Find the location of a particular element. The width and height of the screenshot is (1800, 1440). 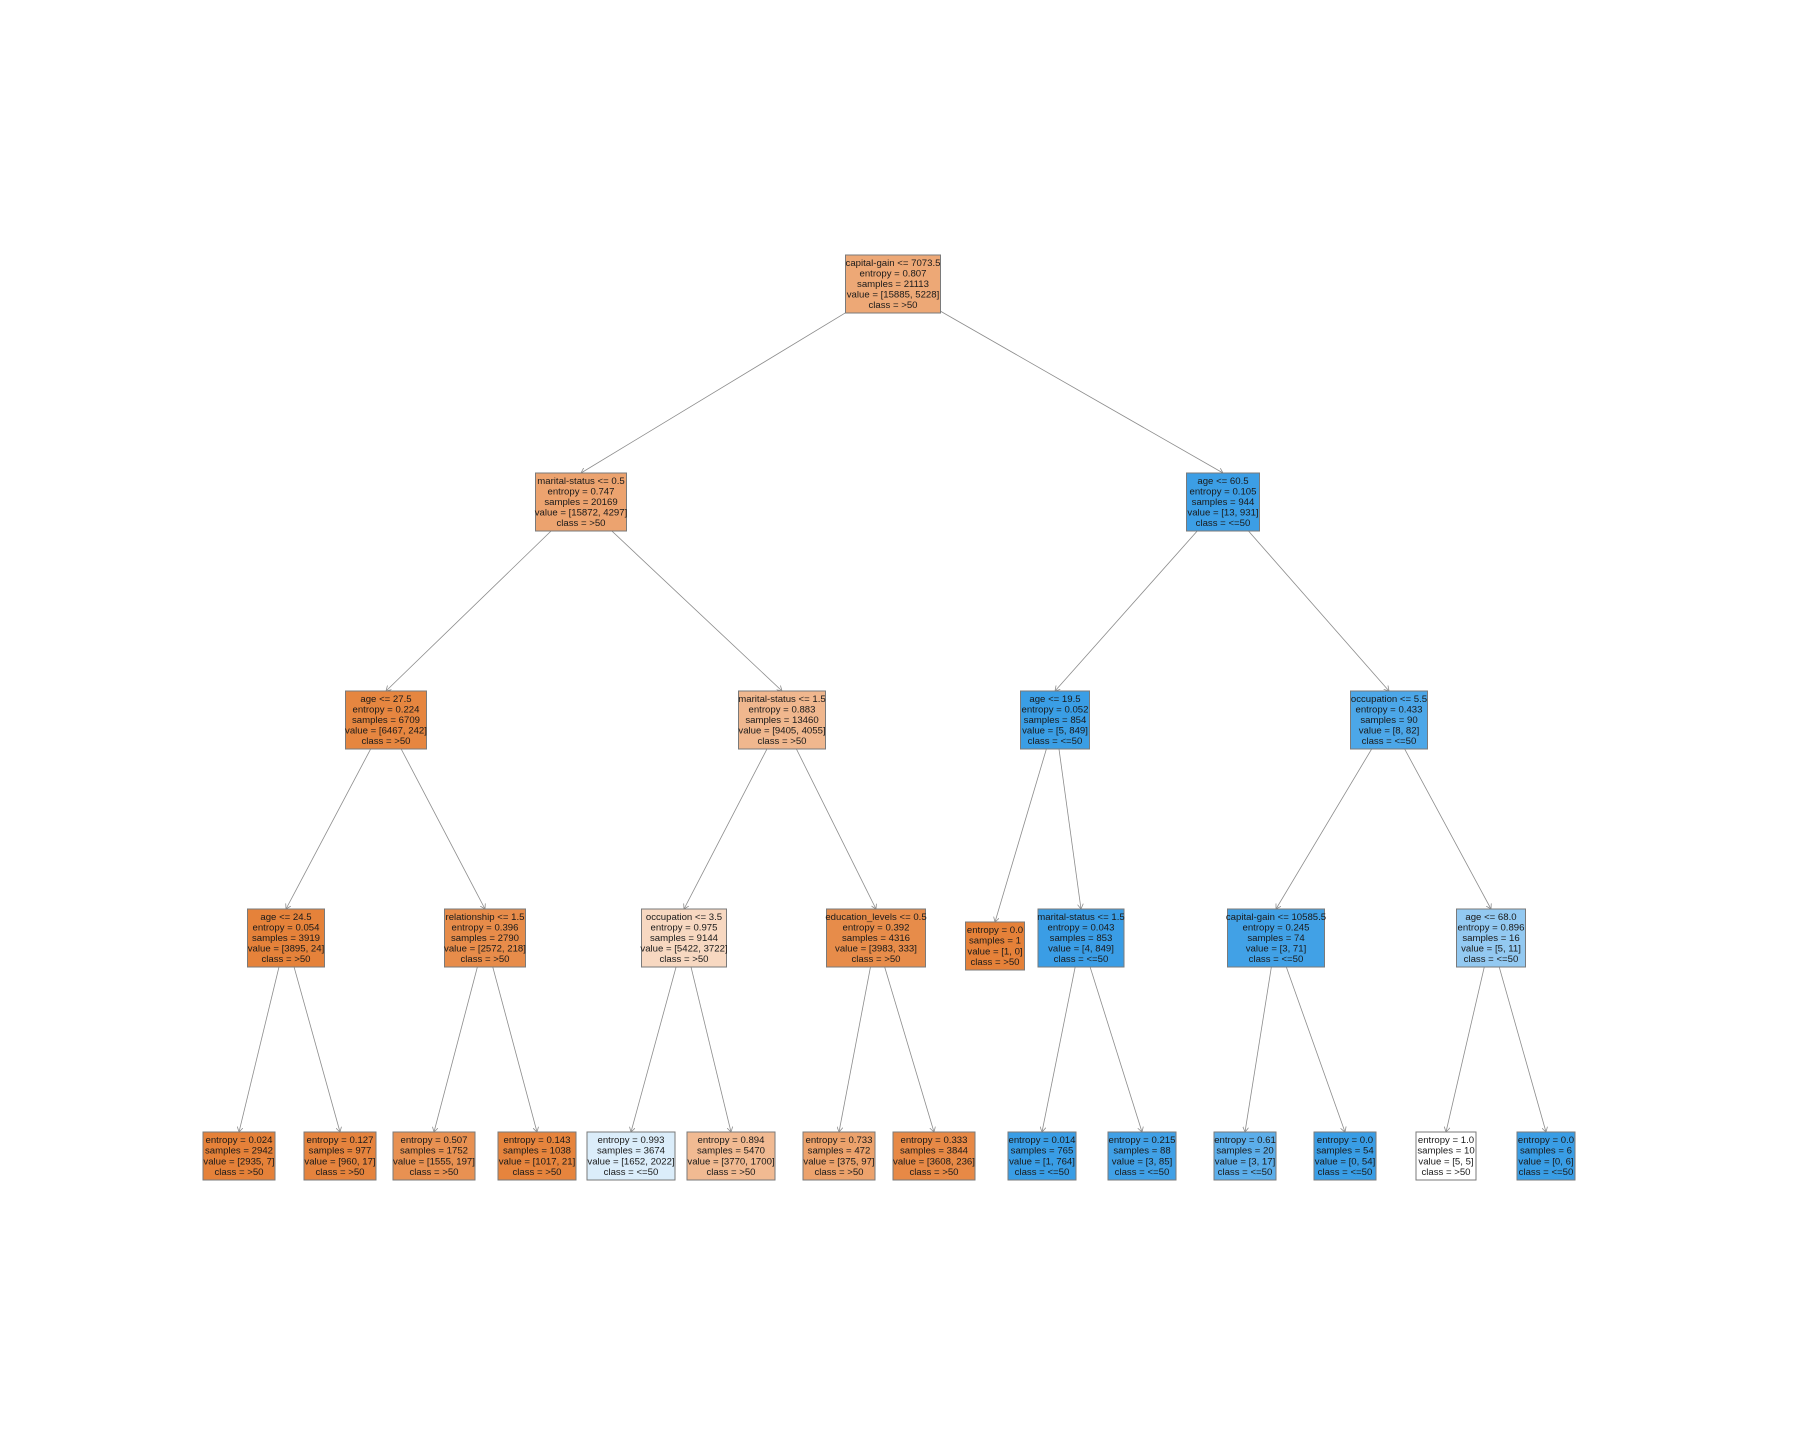

tree-node-line: value = [6467, 242] is located at coordinates (386, 731).